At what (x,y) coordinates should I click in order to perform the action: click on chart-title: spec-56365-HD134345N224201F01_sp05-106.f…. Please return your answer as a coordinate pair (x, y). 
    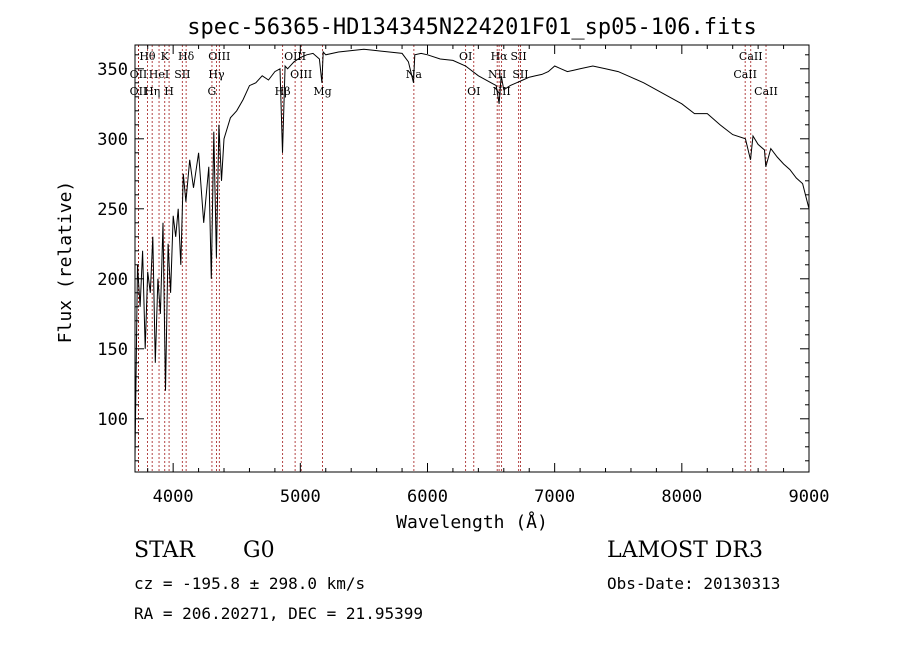
    Looking at the image, I should click on (472, 27).